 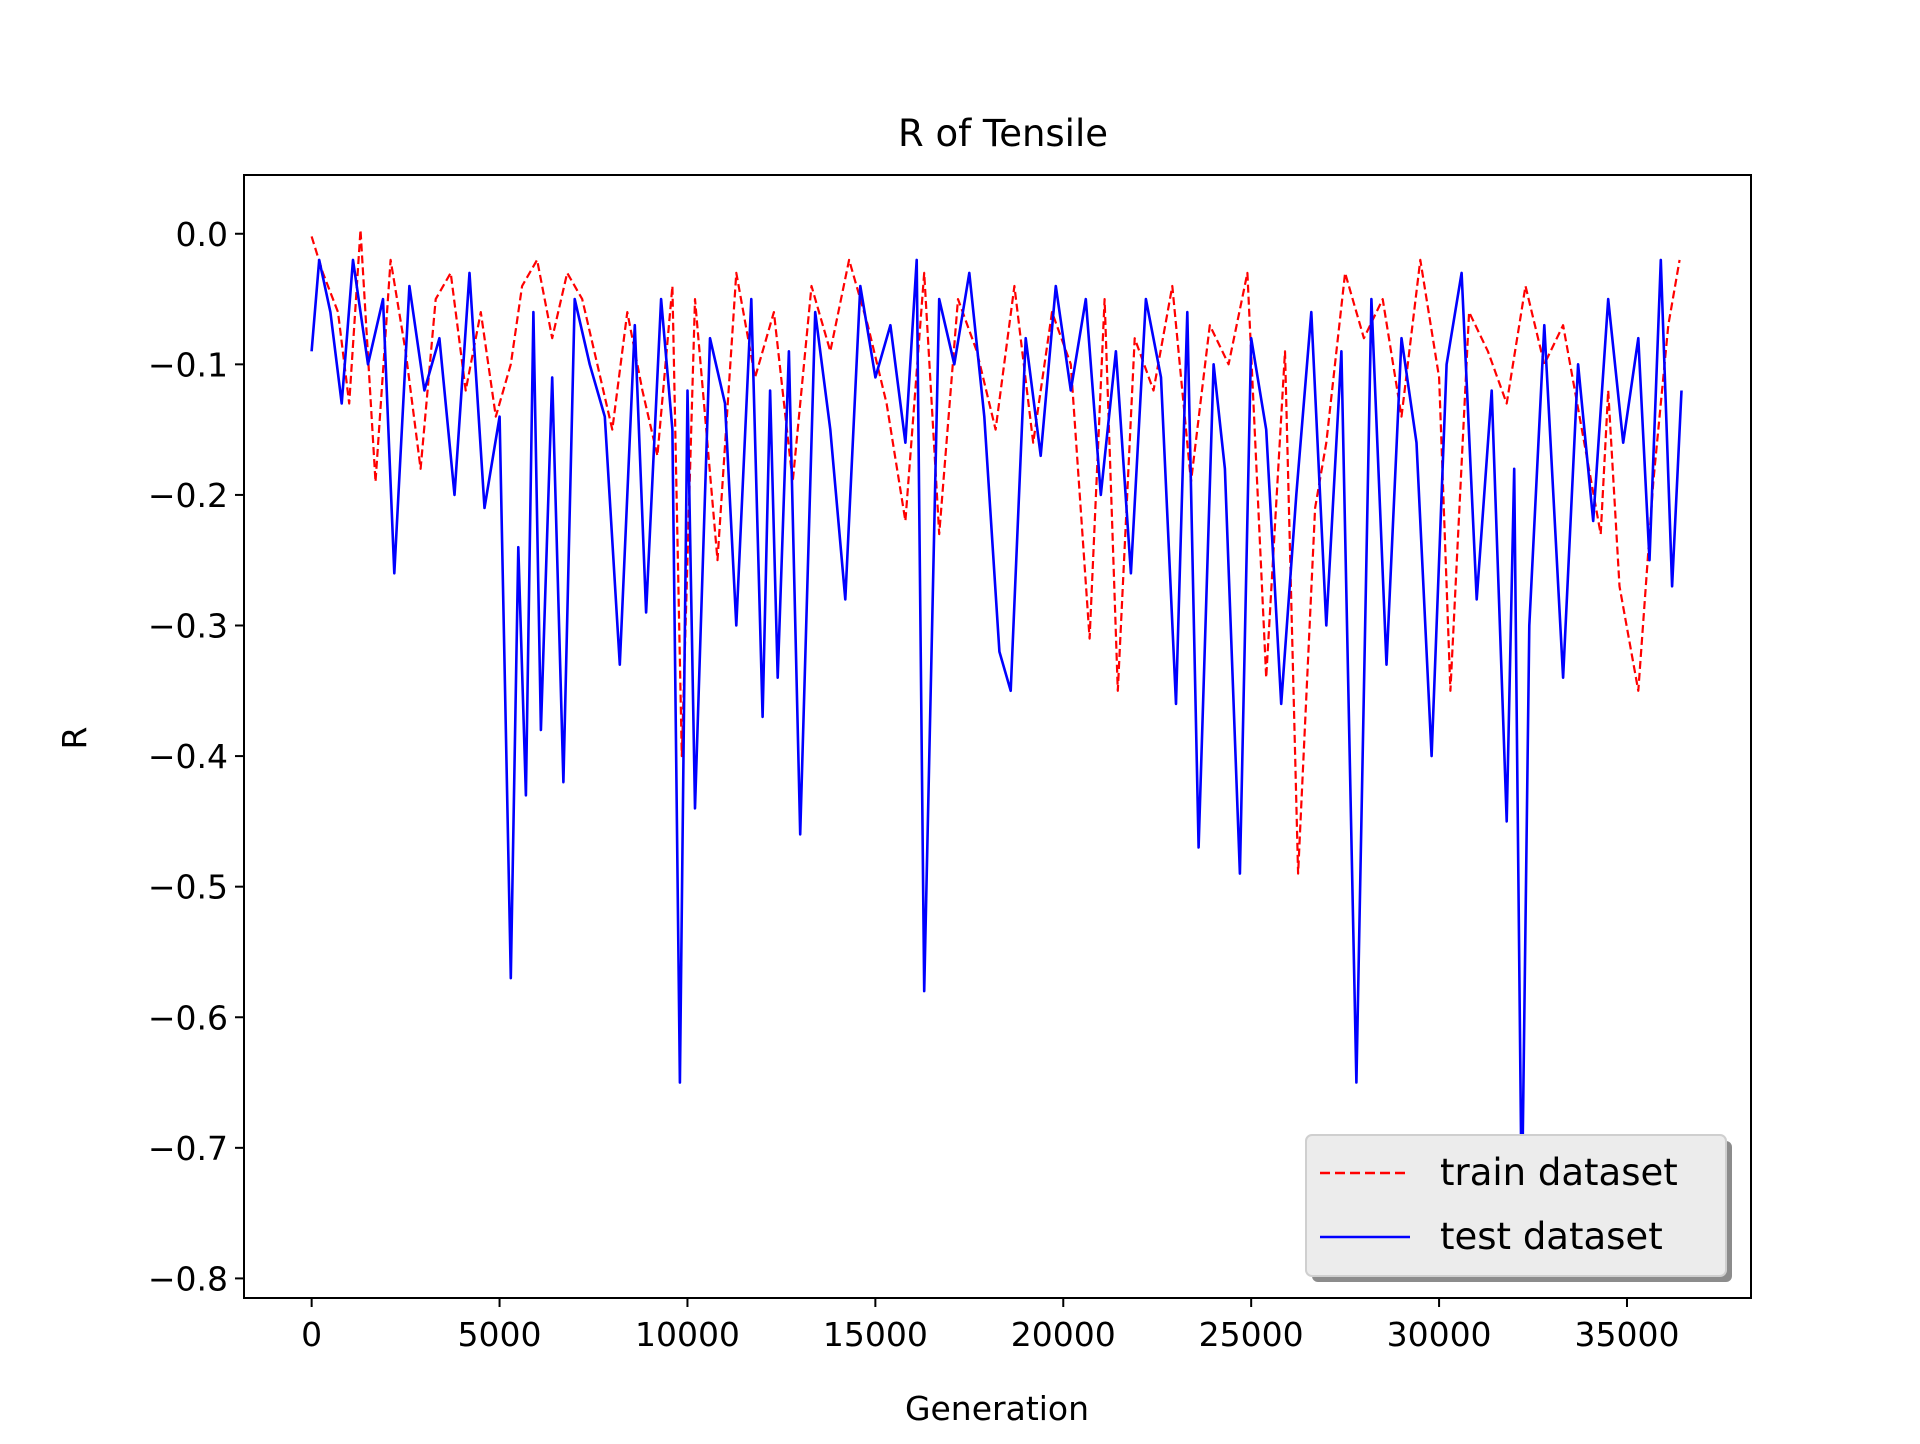 I want to click on legend-box, so click(x=1516, y=1205).